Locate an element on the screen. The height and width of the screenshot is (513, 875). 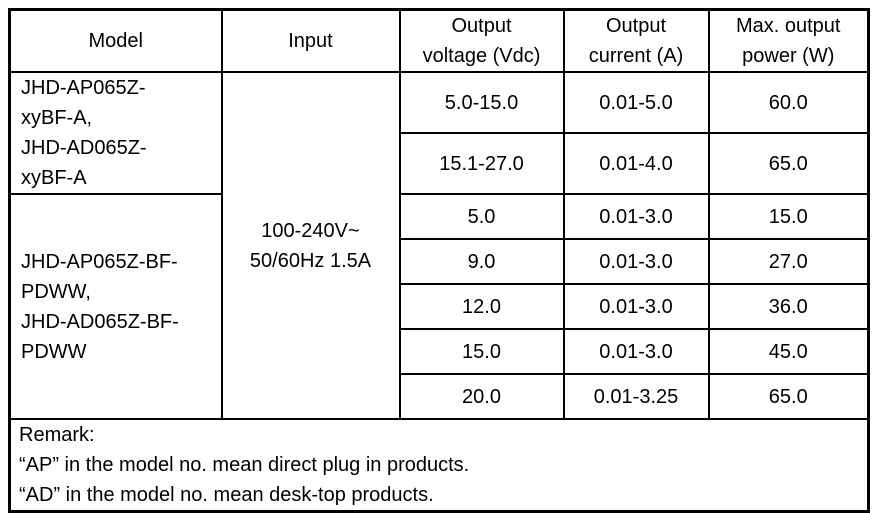
header-cell-output-voltage: Output voltage (Vdc) is located at coordinates (481, 40).